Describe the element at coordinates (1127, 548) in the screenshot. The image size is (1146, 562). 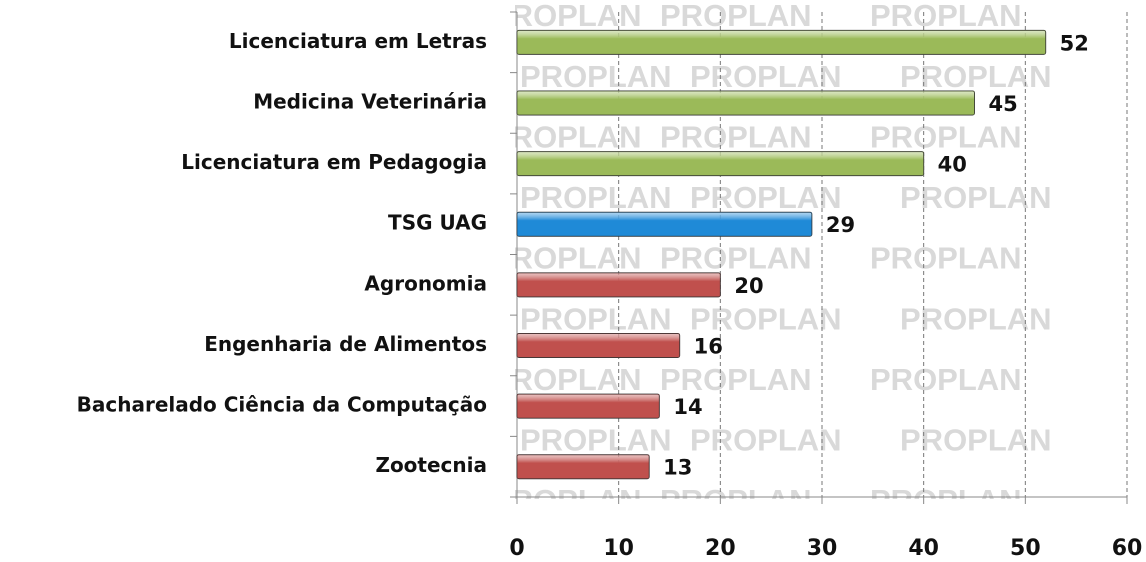
I see `x-tick-label: 60` at that location.